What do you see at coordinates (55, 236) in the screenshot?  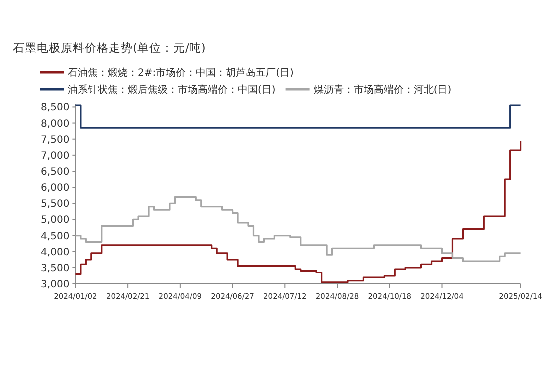 I see `y-tick-label: 4,500` at bounding box center [55, 236].